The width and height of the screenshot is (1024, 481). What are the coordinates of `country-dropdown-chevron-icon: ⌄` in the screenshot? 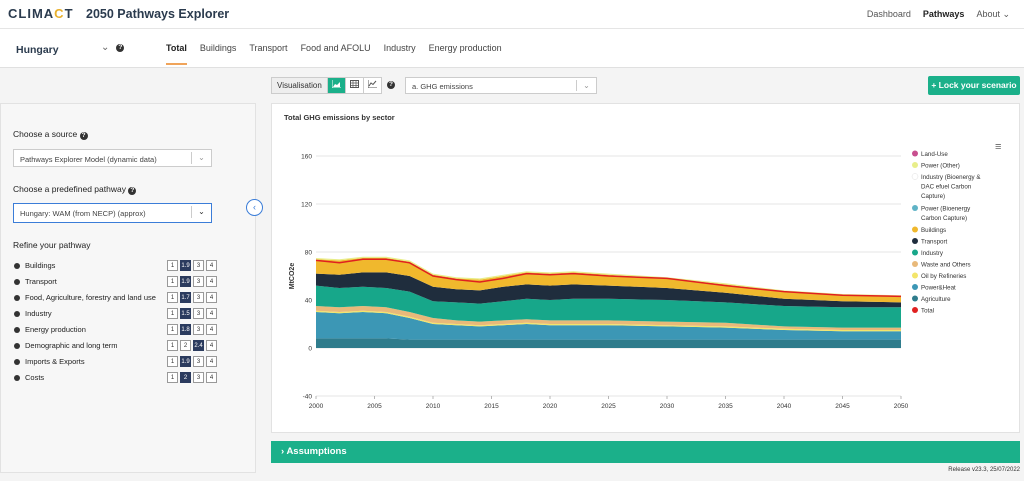 It's located at (105, 47).